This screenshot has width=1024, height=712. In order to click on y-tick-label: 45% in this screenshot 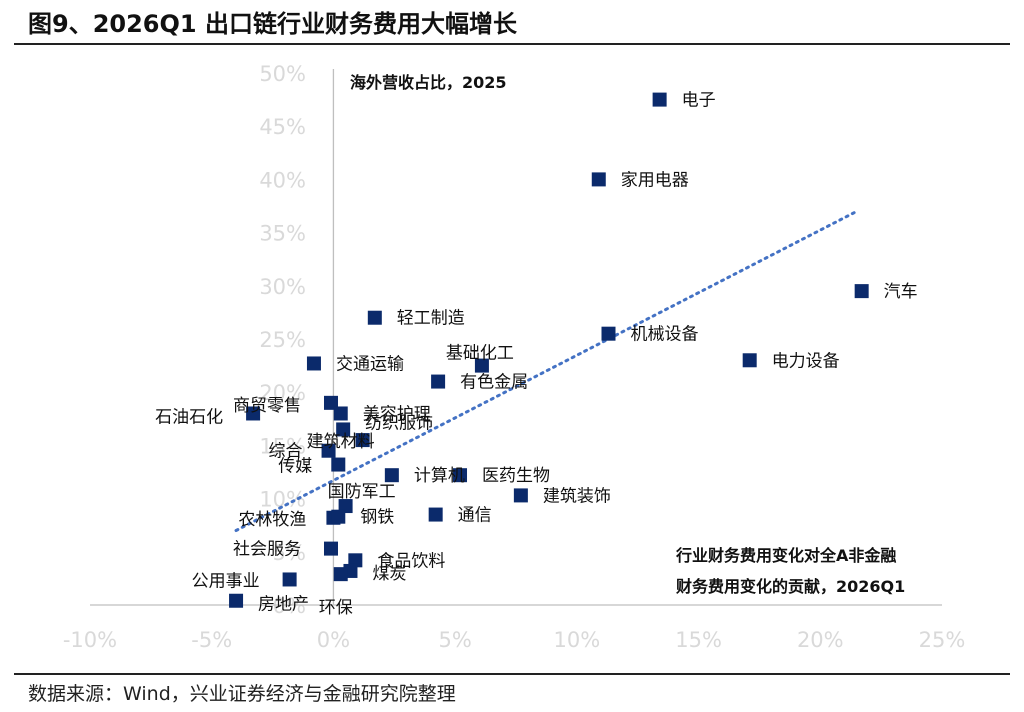, I will do `click(282, 127)`.